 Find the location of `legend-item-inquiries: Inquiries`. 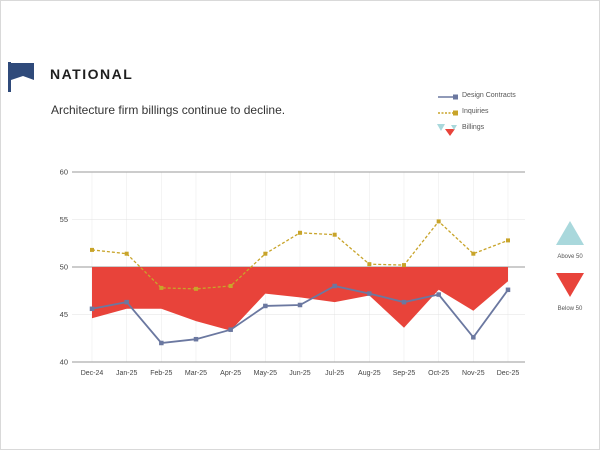

legend-item-inquiries: Inquiries is located at coordinates (462, 112).